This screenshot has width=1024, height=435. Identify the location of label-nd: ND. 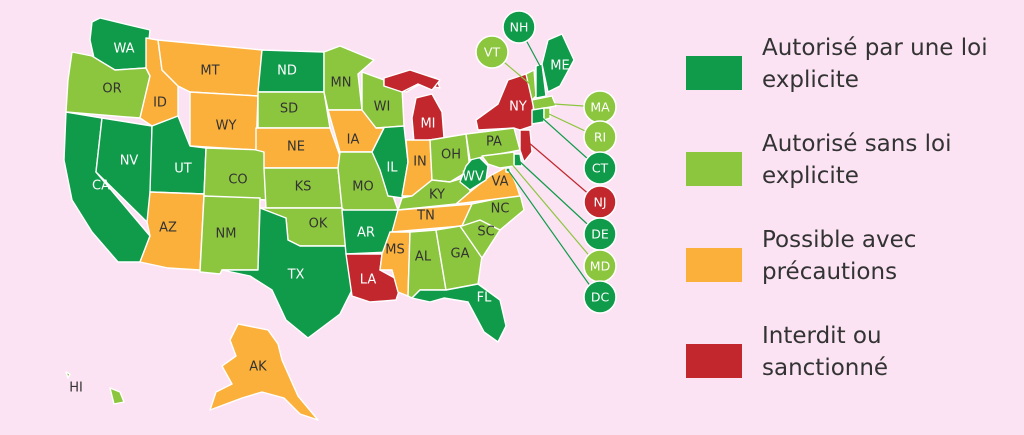
(287, 71).